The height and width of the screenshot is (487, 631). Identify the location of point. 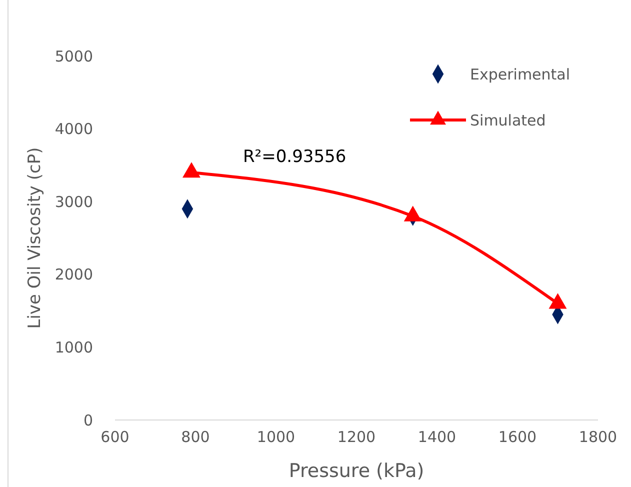
(191, 170).